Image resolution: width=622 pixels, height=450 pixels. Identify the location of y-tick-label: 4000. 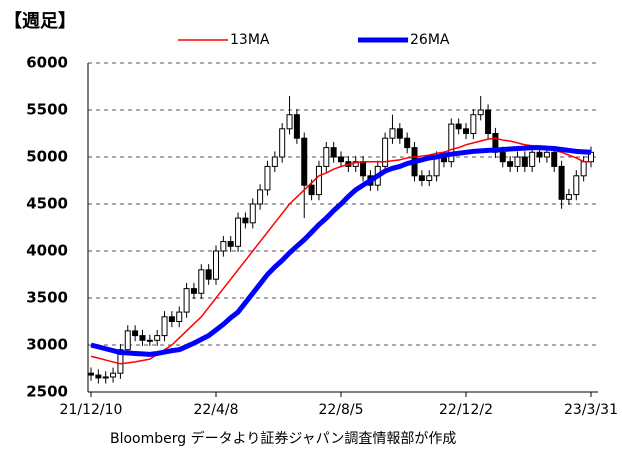
(47, 251).